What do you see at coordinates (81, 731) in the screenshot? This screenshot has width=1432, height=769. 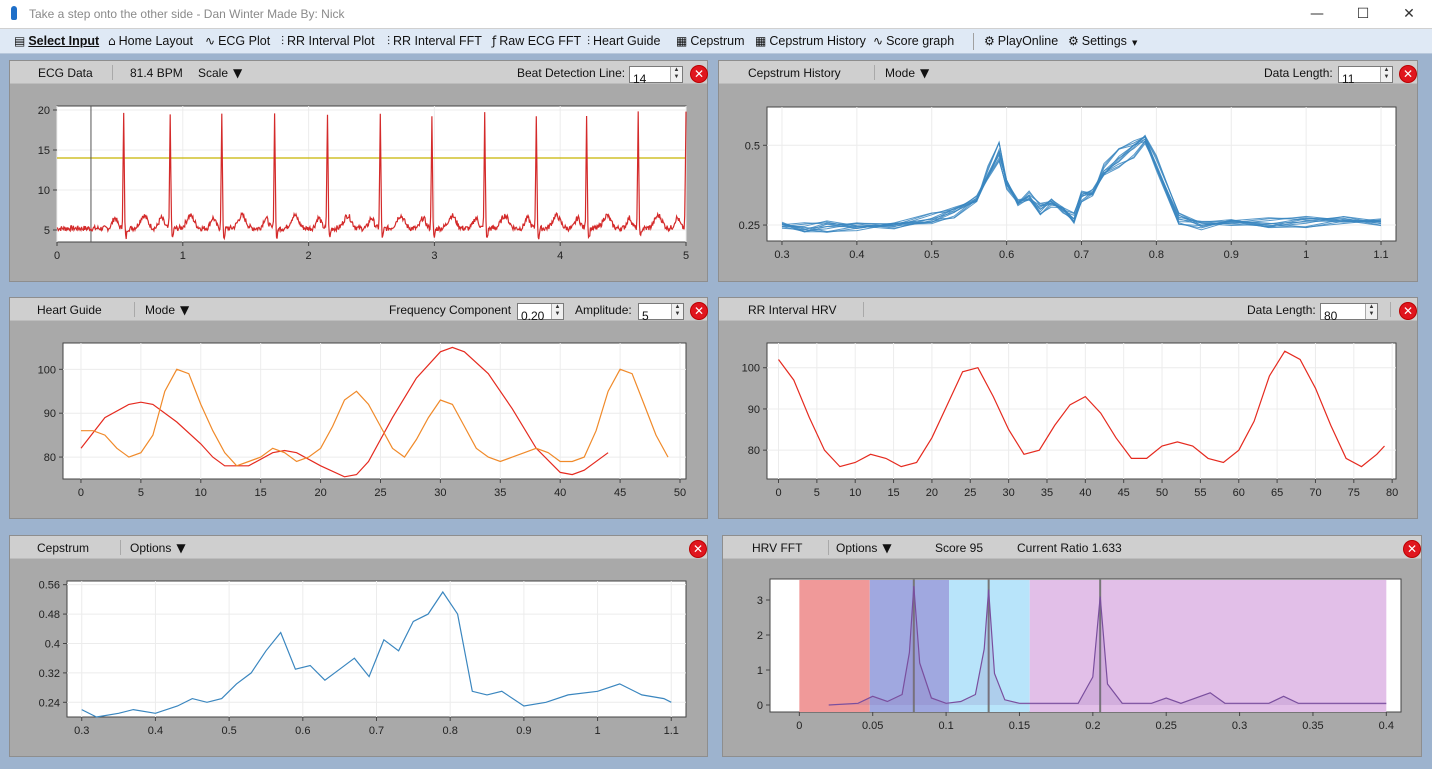 I see `x-tick-label: 0.3` at bounding box center [81, 731].